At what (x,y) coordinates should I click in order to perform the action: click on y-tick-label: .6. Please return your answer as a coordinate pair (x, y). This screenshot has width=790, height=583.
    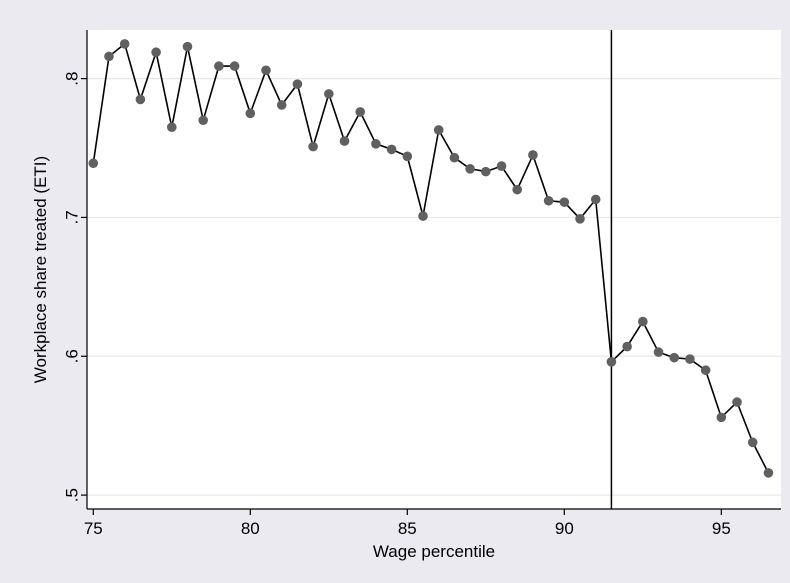
    Looking at the image, I should click on (71, 356).